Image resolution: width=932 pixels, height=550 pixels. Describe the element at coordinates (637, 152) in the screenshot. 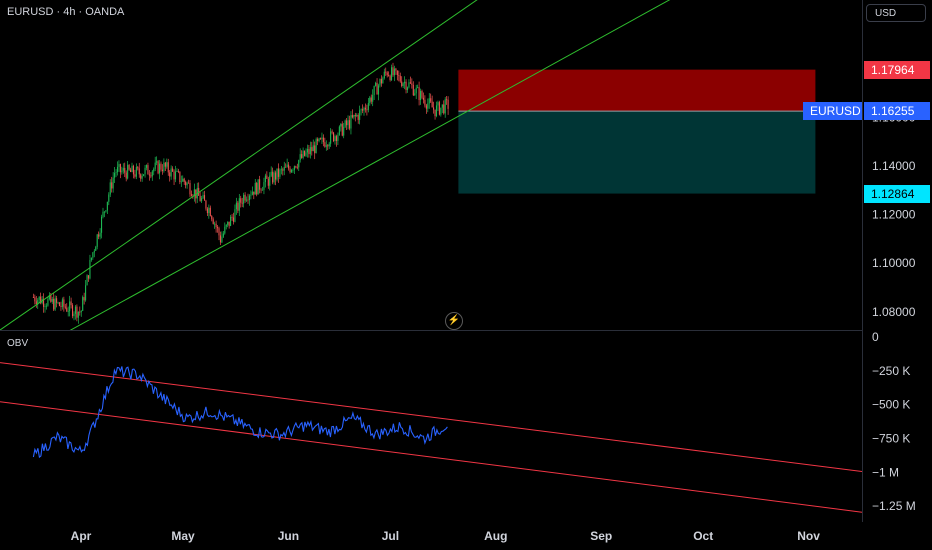

I see `take-profit-zone` at that location.